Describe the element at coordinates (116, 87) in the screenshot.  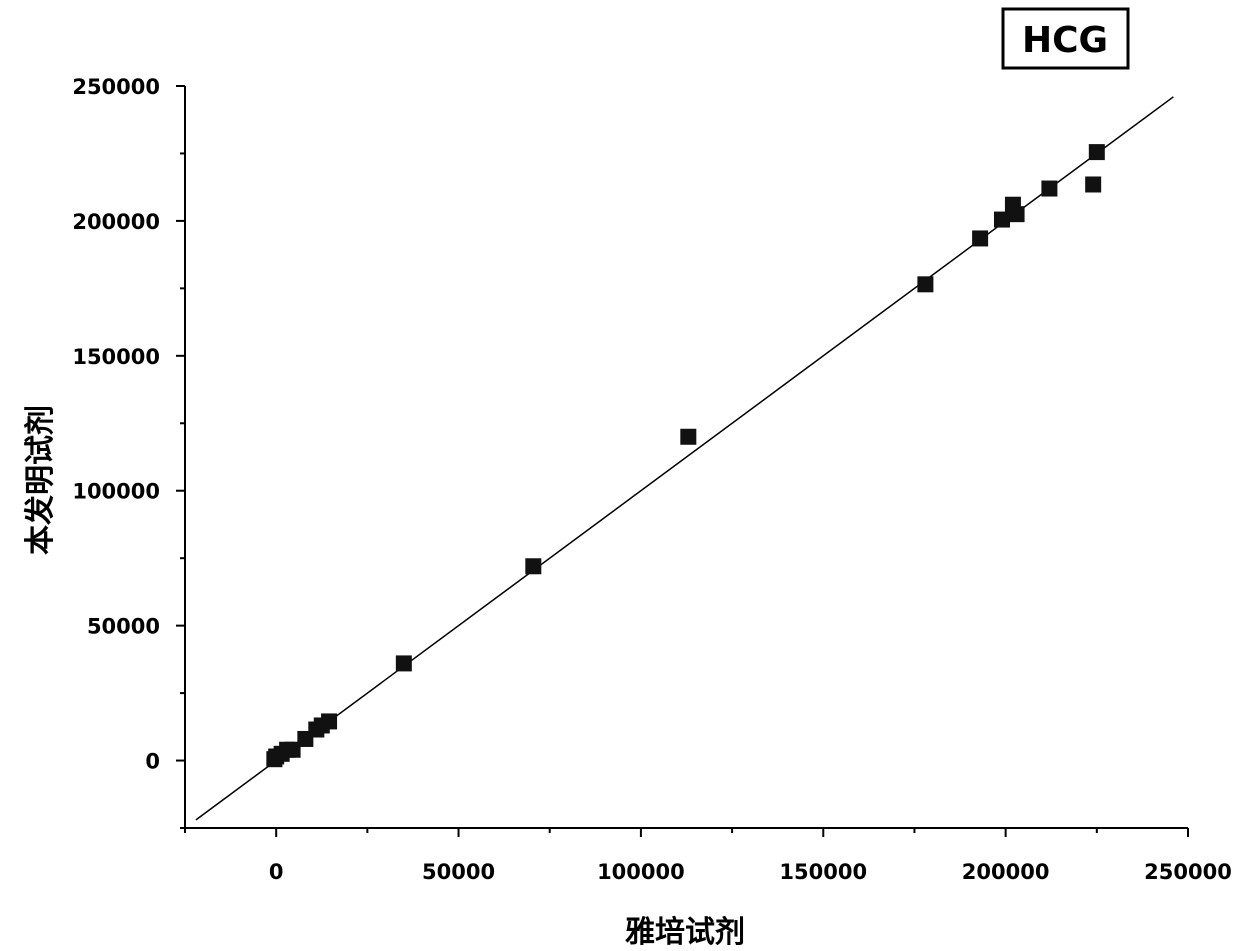
I see `y-tick-label: 250000` at that location.